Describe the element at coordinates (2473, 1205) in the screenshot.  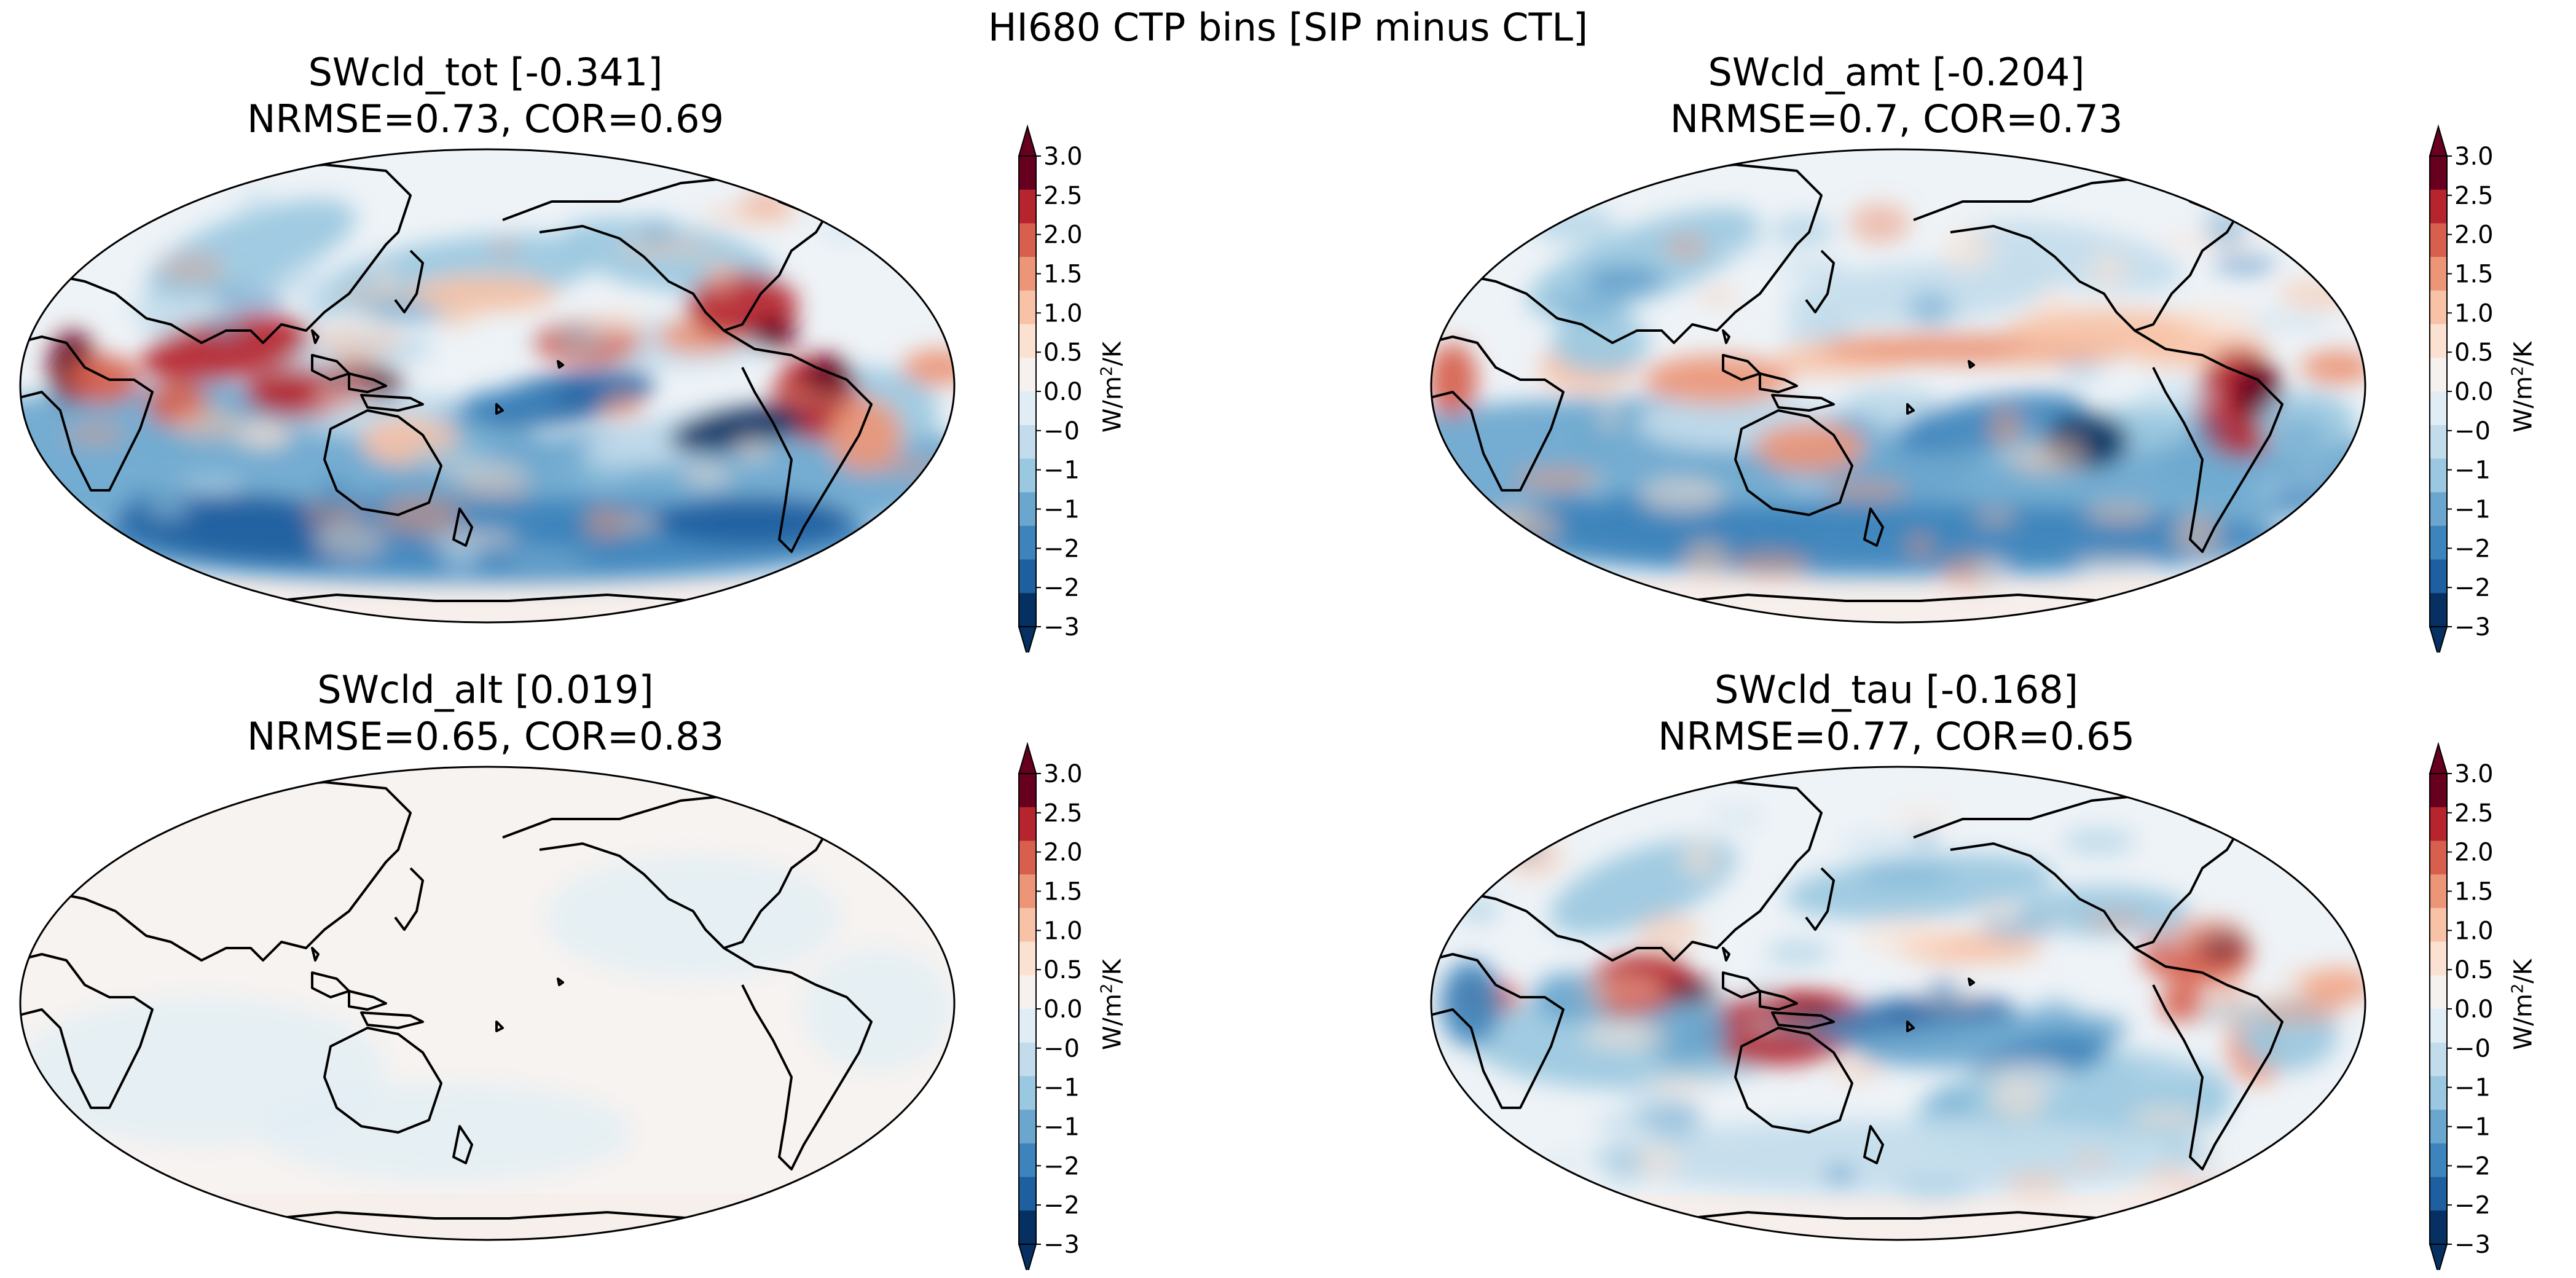
I see `colorbar-tick-label: −2.5` at that location.